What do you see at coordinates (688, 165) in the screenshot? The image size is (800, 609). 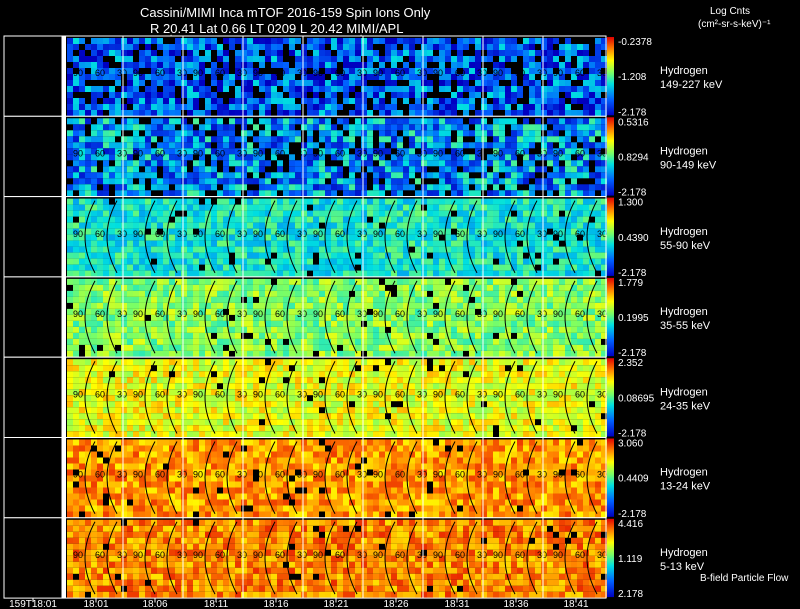 I see `energy-range-label: 90-149 keV` at bounding box center [688, 165].